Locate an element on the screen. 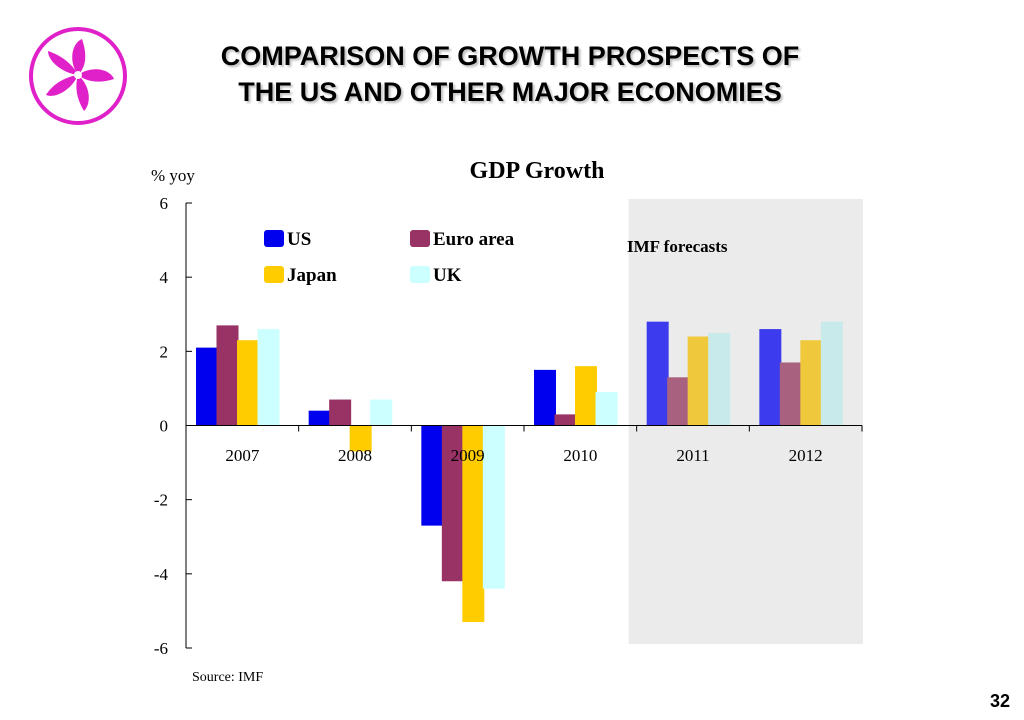 The height and width of the screenshot is (720, 1024). legend-swatch-uk is located at coordinates (420, 274).